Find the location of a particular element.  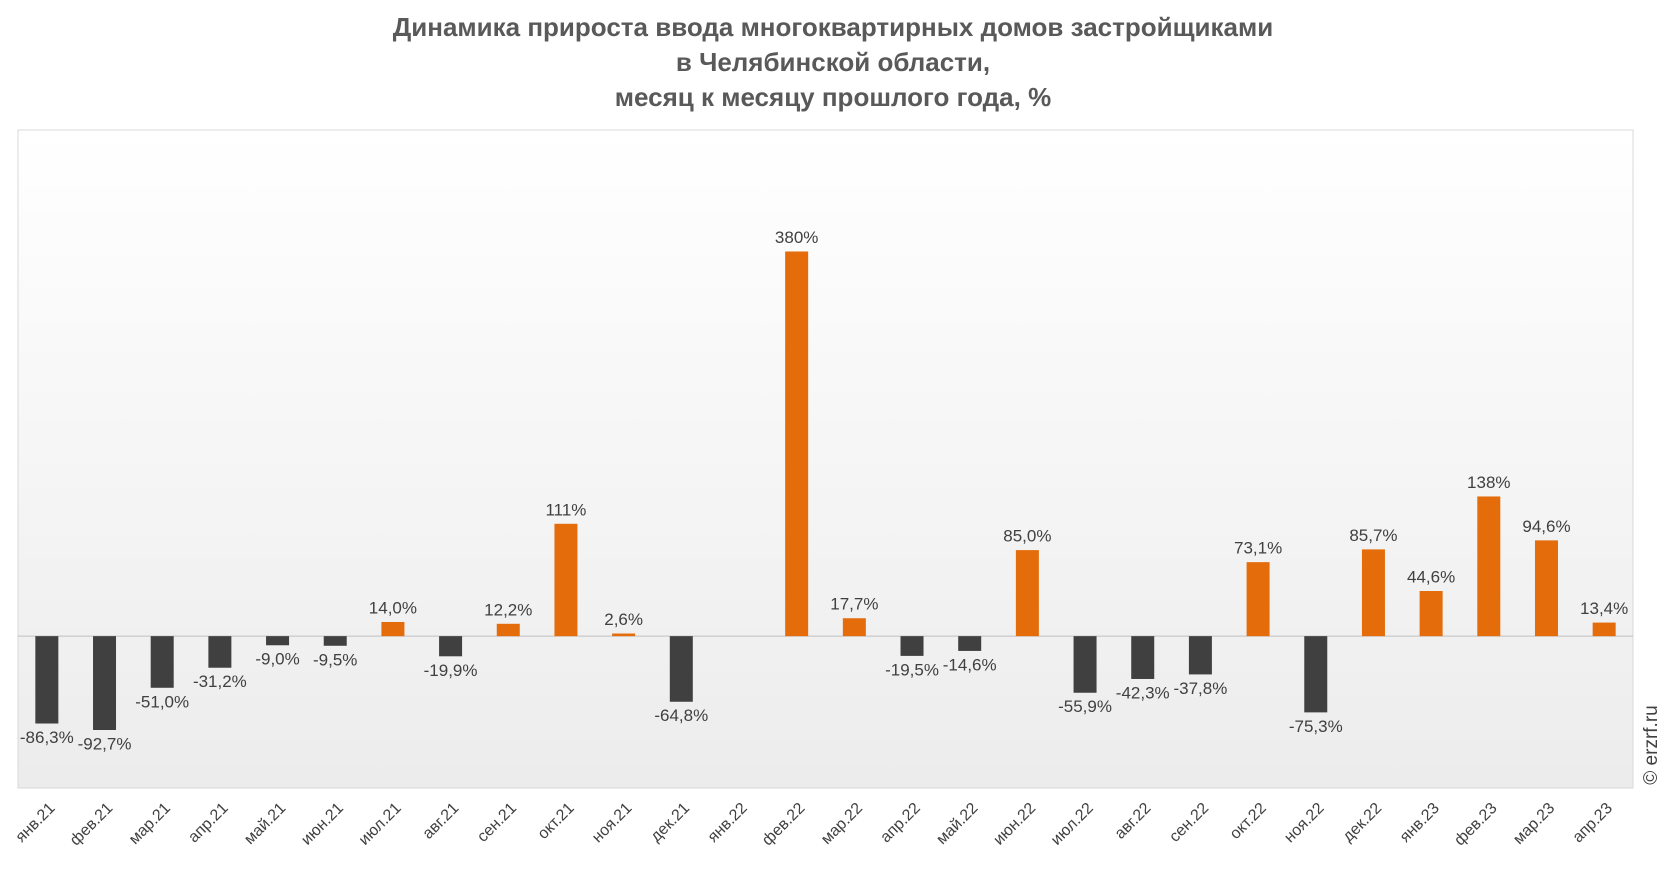

value-label: -86,3% is located at coordinates (47, 737).